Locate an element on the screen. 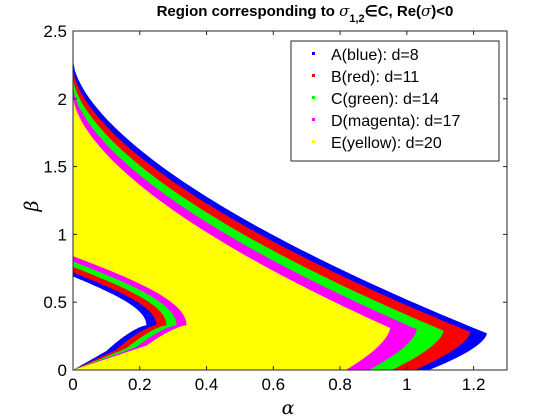 The width and height of the screenshot is (560, 420). legend-entry: D(magenta): d=17 is located at coordinates (396, 121).